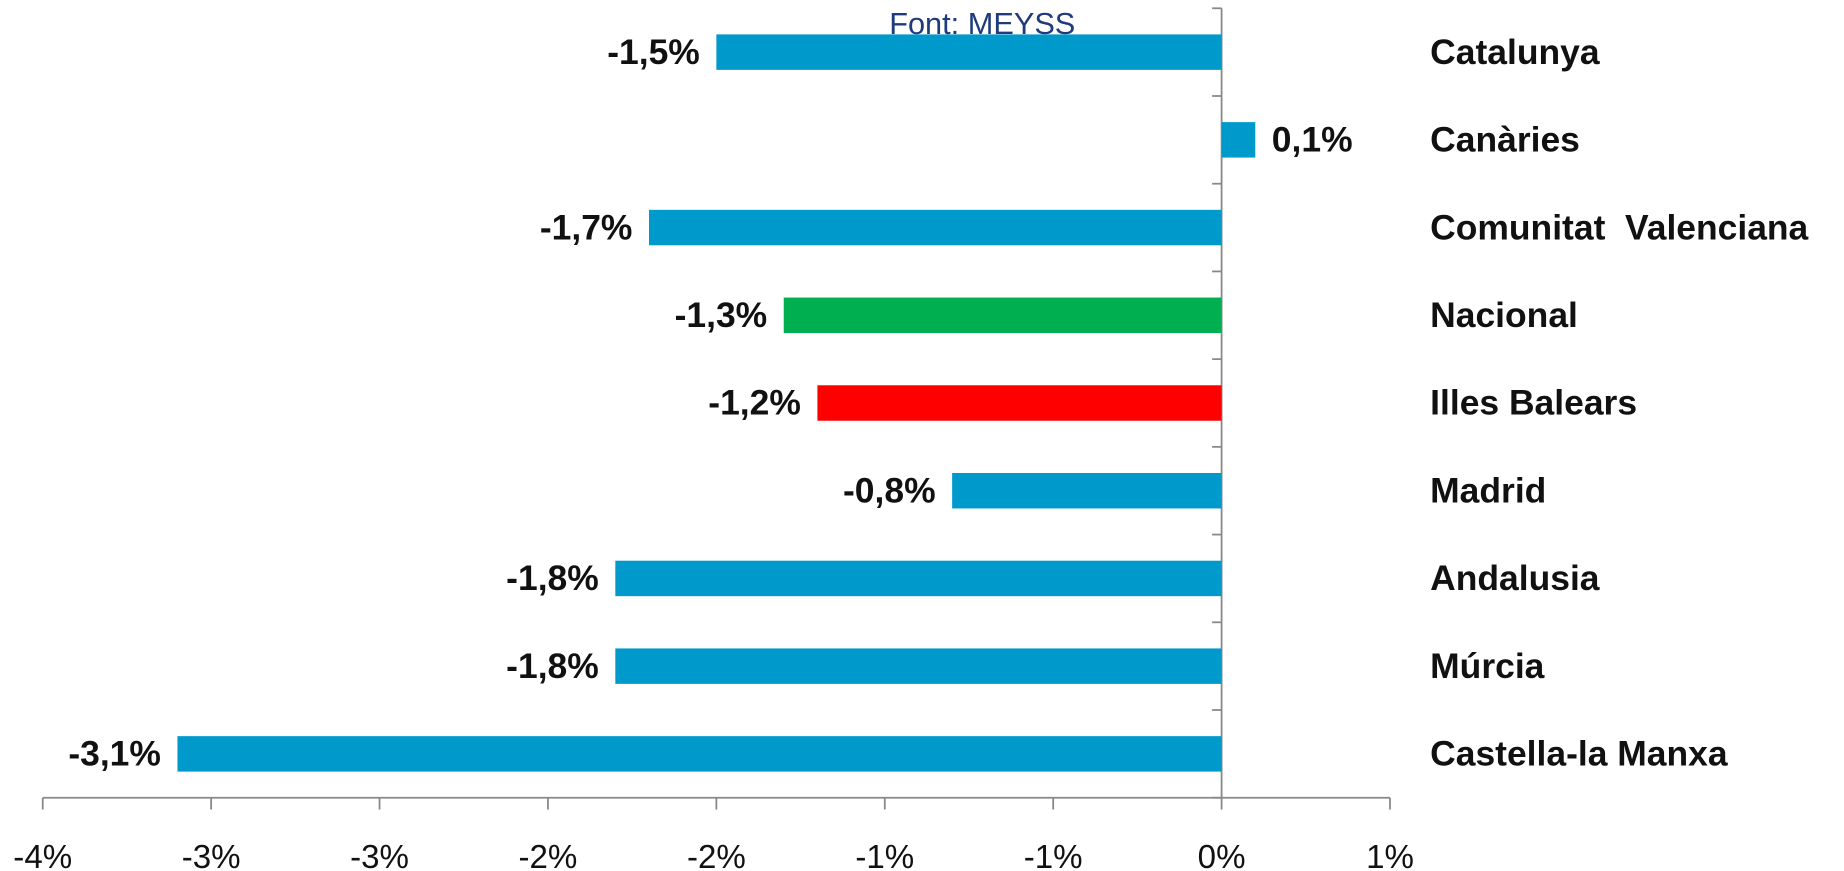  I want to click on category-label: Comunitat Valenciana, so click(1619, 227).